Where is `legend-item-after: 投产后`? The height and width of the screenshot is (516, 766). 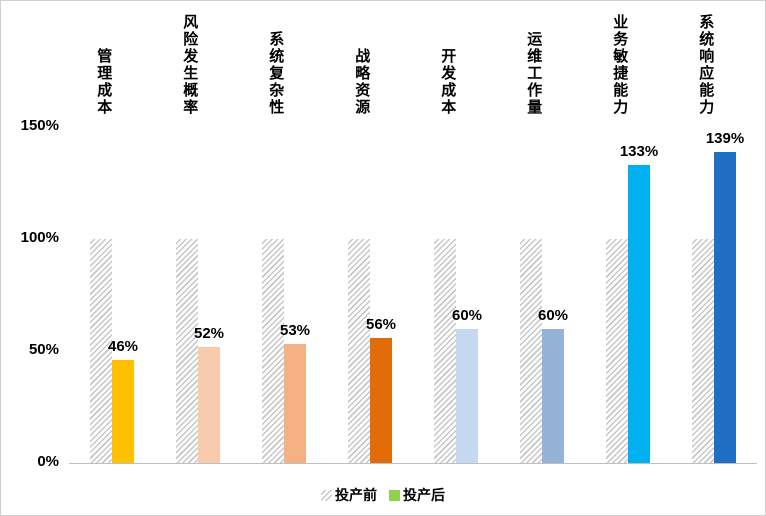 legend-item-after: 投产后 is located at coordinates (417, 495).